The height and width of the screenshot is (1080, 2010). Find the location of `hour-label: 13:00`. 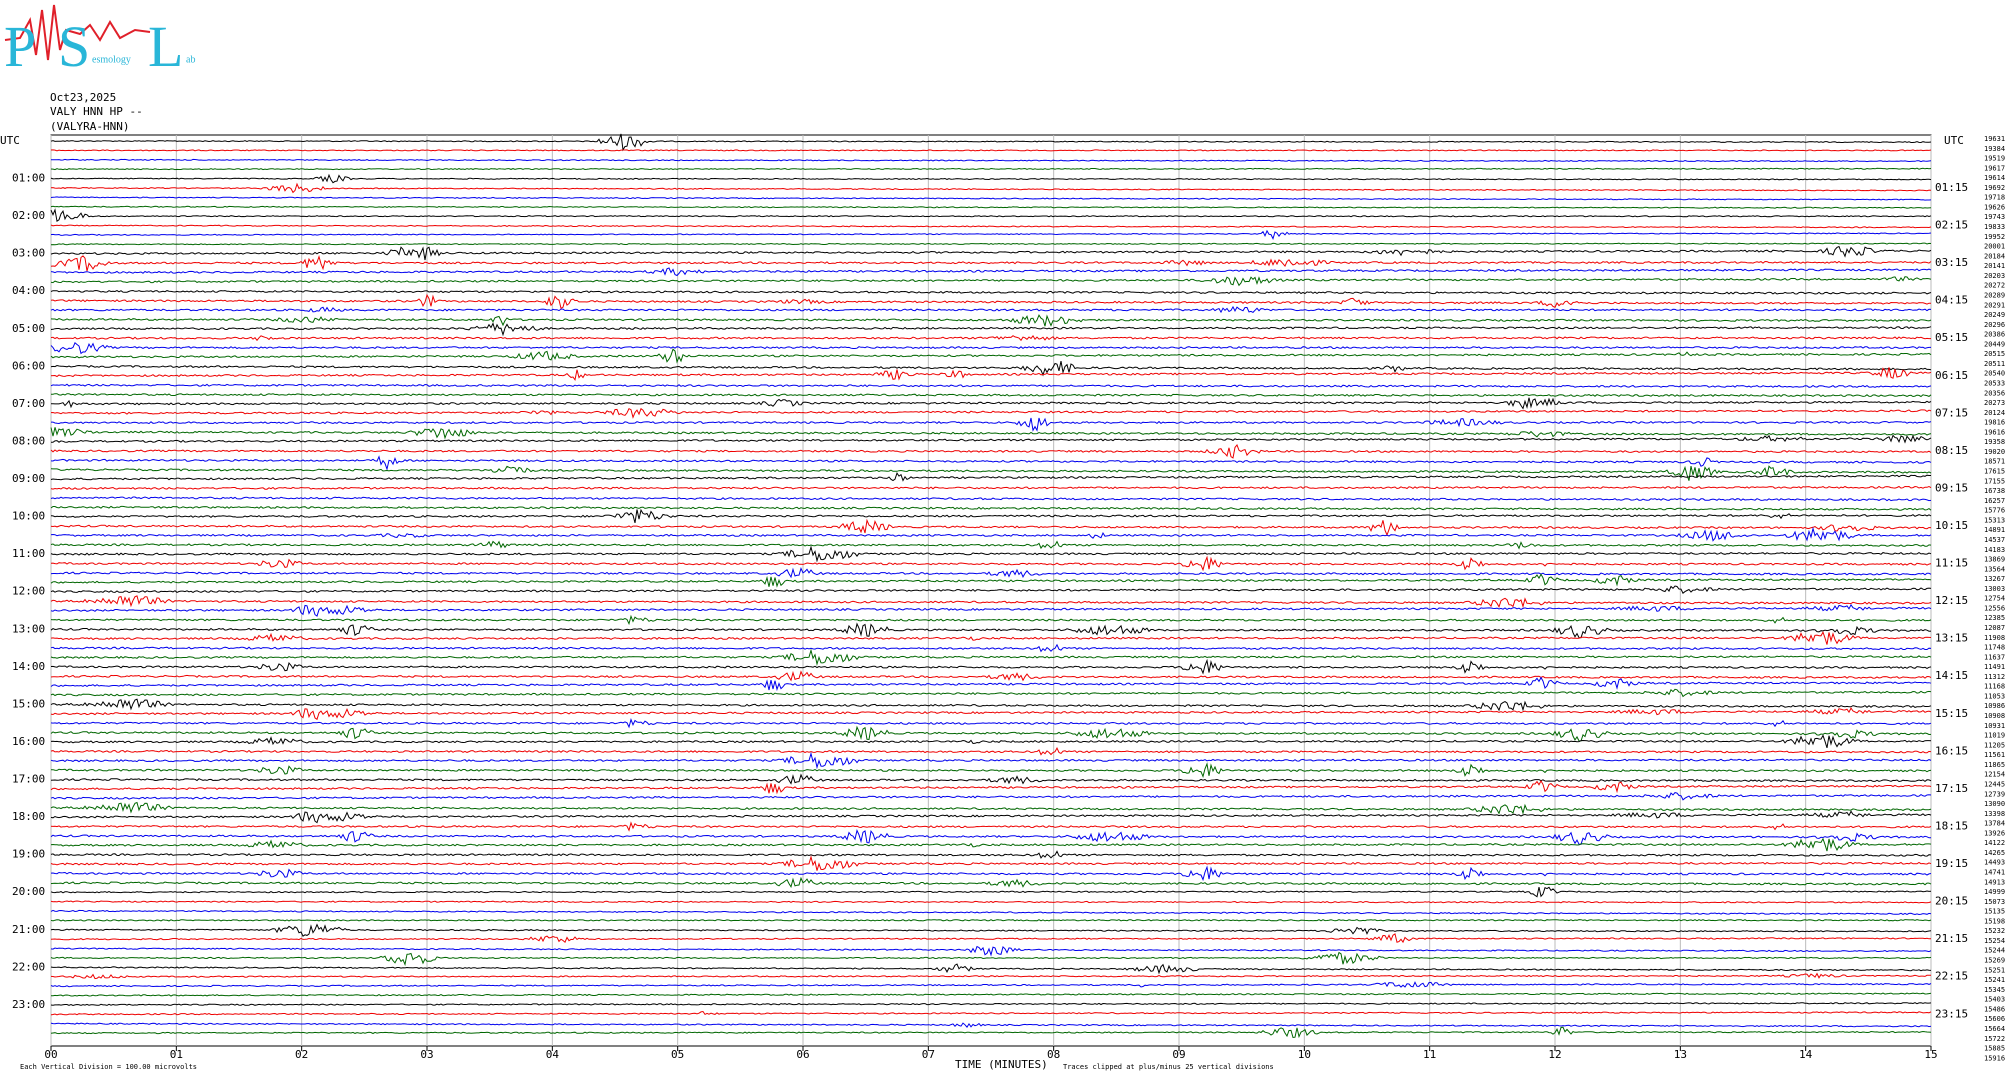

hour-label: 13:00 is located at coordinates (28, 628).